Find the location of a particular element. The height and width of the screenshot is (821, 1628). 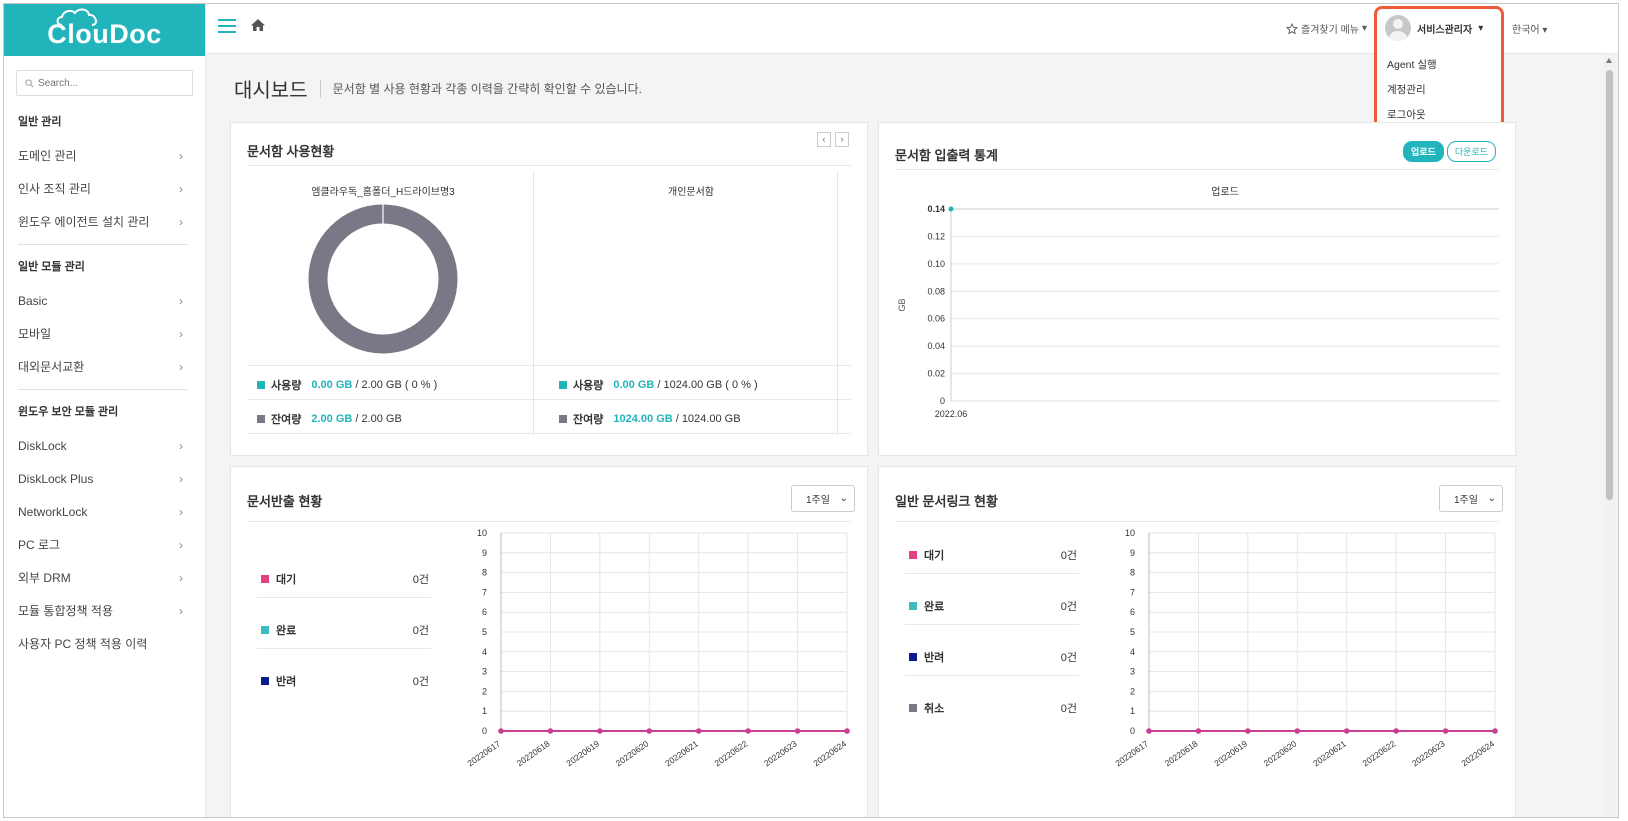

sidebar-item: 사용자 PC 정책 적용 이력 is located at coordinates (104, 643).